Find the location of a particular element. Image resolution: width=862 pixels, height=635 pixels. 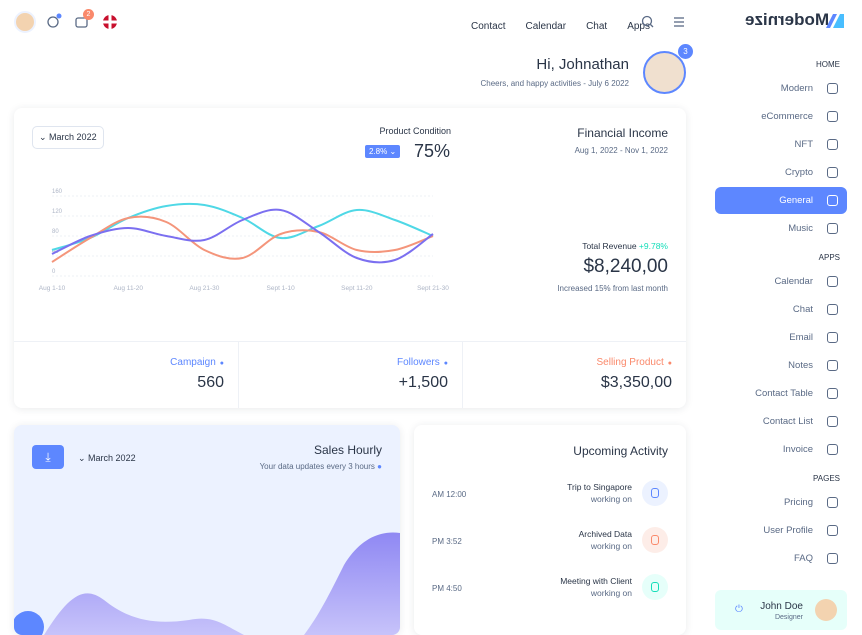

sidebar-item: Email is located at coordinates (781, 337).